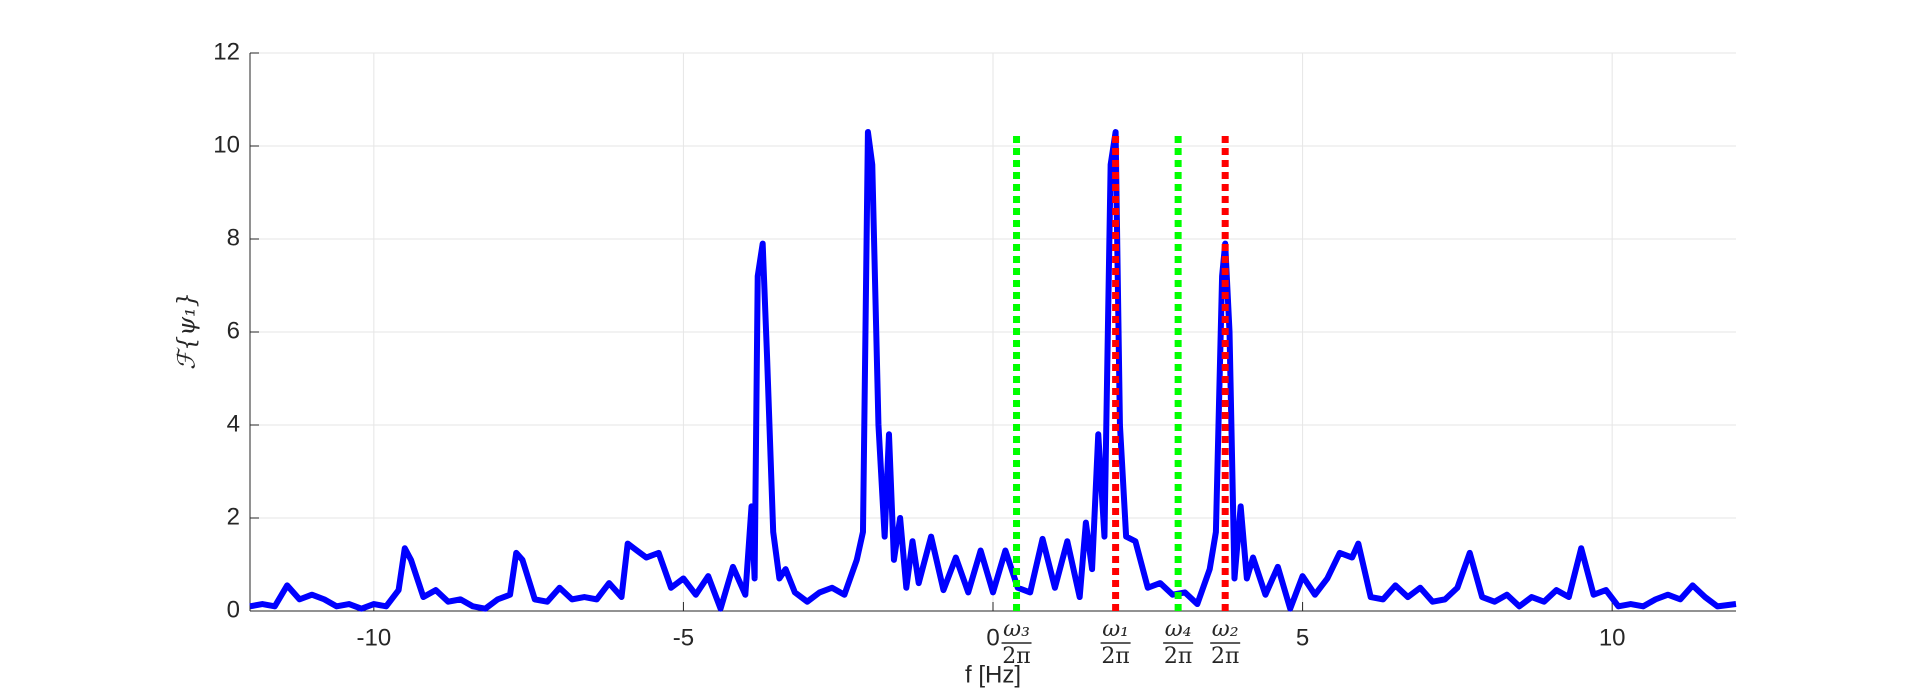 This screenshot has width=1920, height=692. What do you see at coordinates (226, 144) in the screenshot?
I see `y-tick-label: 10` at bounding box center [226, 144].